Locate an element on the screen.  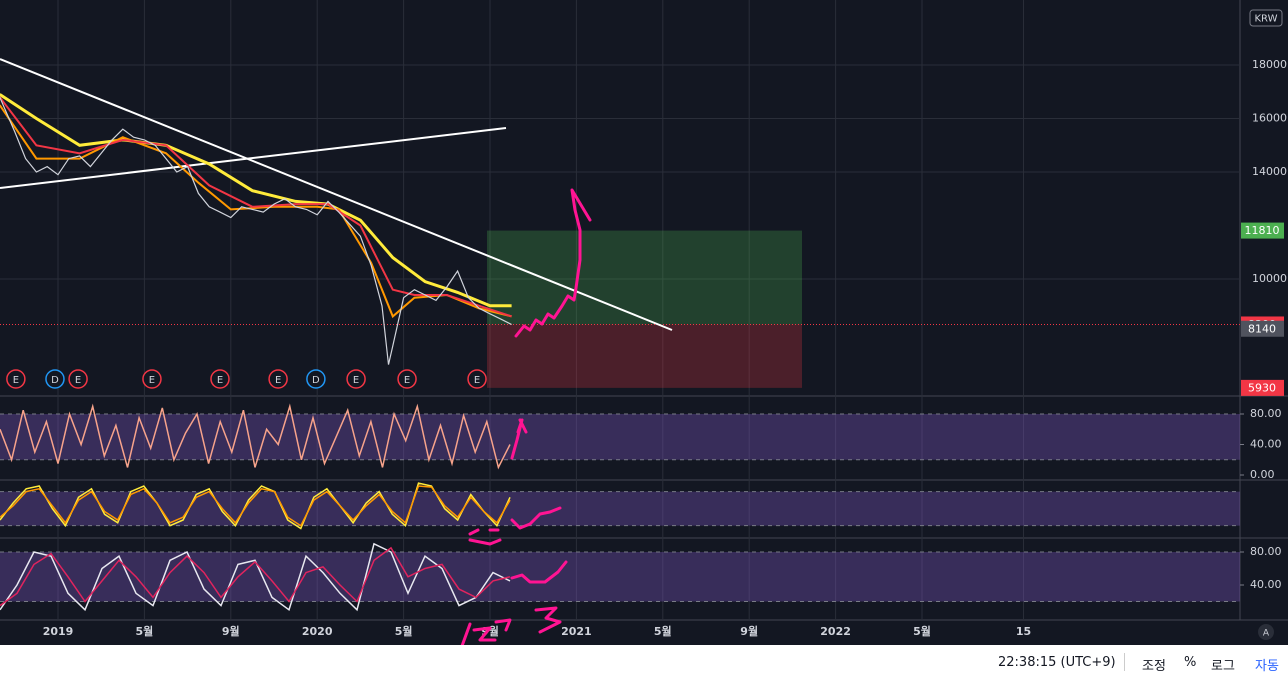
price-tag-label: 8140 is located at coordinates (1262, 328).